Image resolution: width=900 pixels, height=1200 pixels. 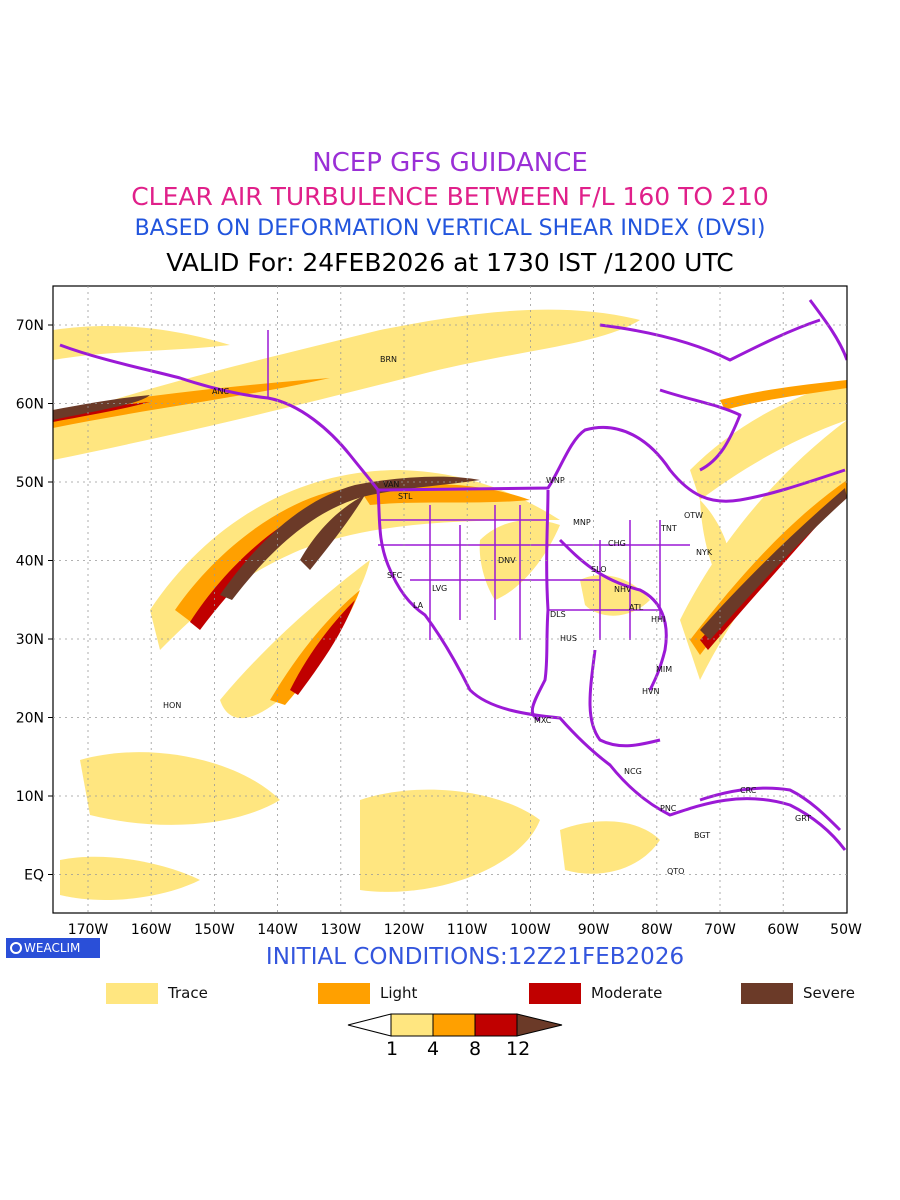 I want to click on city-label-la: LA, so click(x=418, y=605).